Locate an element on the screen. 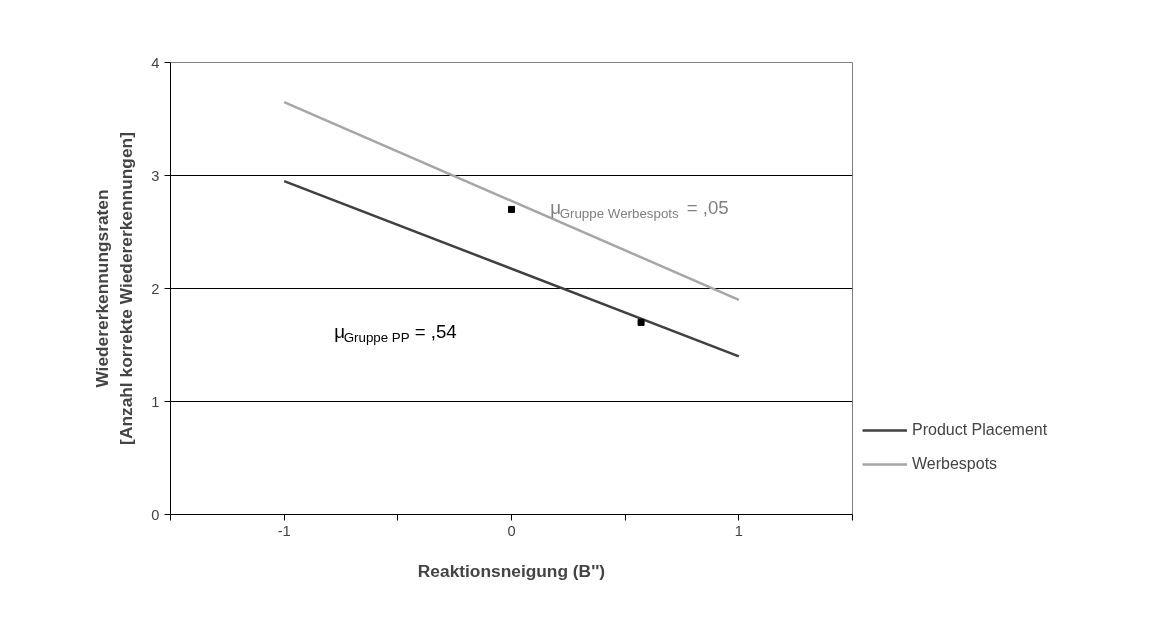  y-axis-title: Wiedererkennungsraten [Anzahl korrekte Wiedererkennungen] is located at coordinates (114, 288).